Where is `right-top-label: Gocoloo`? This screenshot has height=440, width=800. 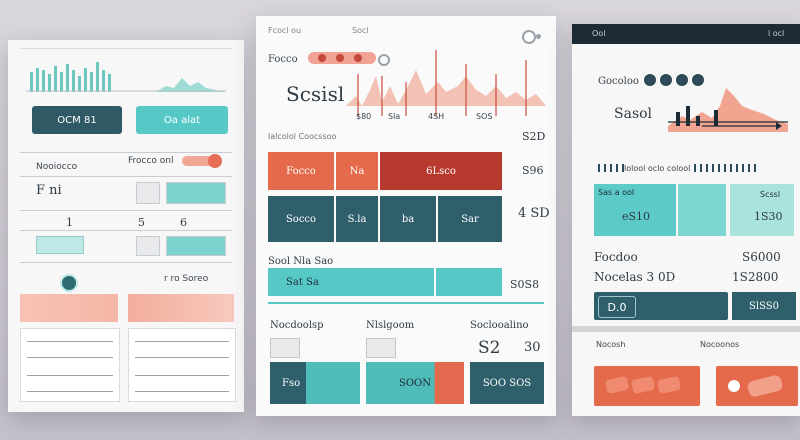 right-top-label: Gocoloo is located at coordinates (618, 81).